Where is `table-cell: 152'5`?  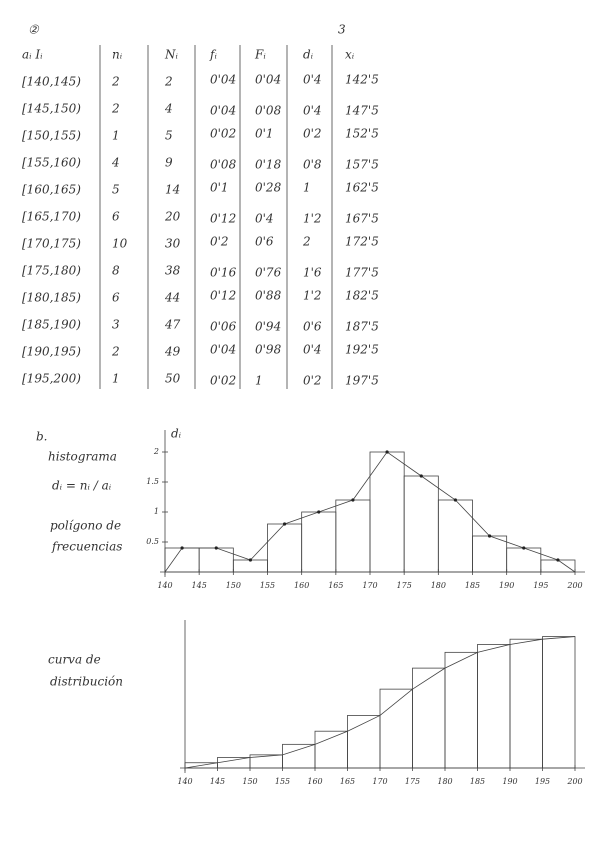
table-cell: 152'5 is located at coordinates (362, 134).